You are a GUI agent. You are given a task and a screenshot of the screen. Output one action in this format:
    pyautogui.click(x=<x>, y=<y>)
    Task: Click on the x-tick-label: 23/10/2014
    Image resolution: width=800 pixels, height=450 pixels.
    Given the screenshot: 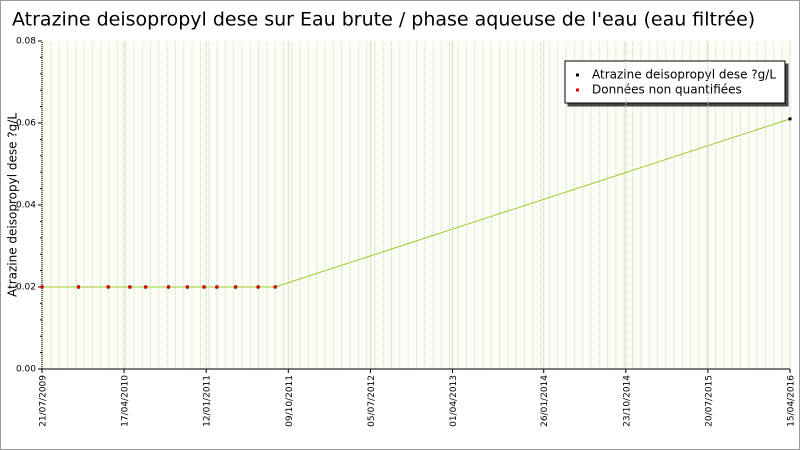 What is the action you would take?
    pyautogui.click(x=627, y=401)
    